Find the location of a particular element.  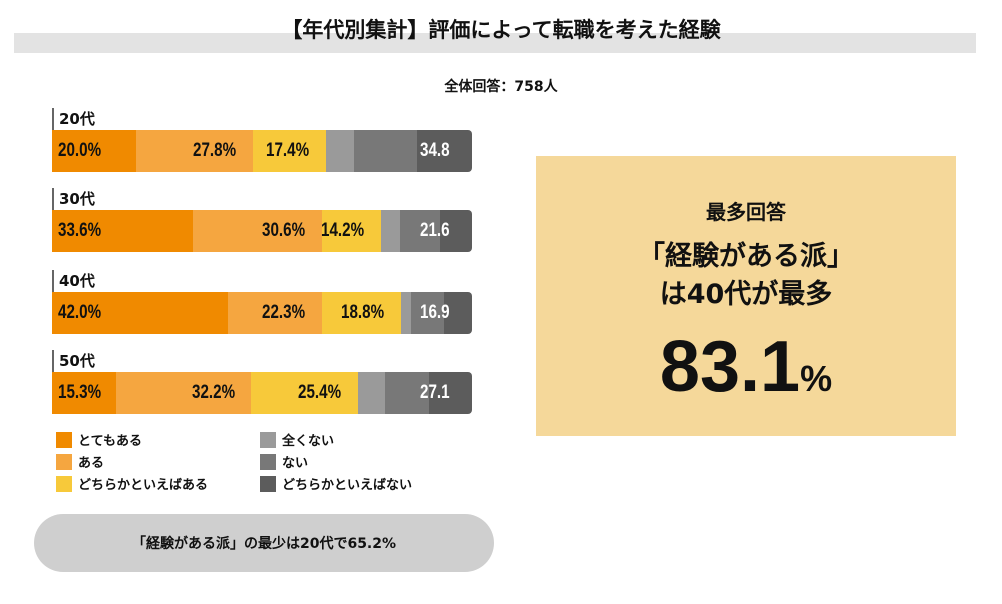

bar-group: 50代 15.3% 32.2% 25.4% 27.1 is located at coordinates (262, 382).